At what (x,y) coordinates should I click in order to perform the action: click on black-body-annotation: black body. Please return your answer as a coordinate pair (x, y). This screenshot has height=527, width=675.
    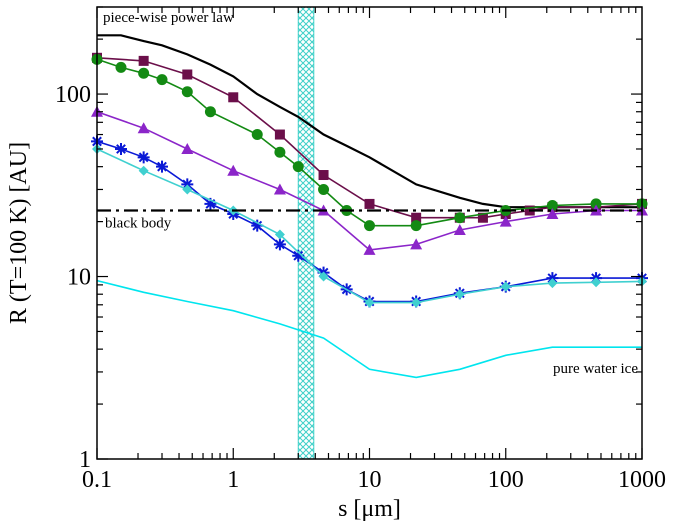
    Looking at the image, I should click on (138, 224).